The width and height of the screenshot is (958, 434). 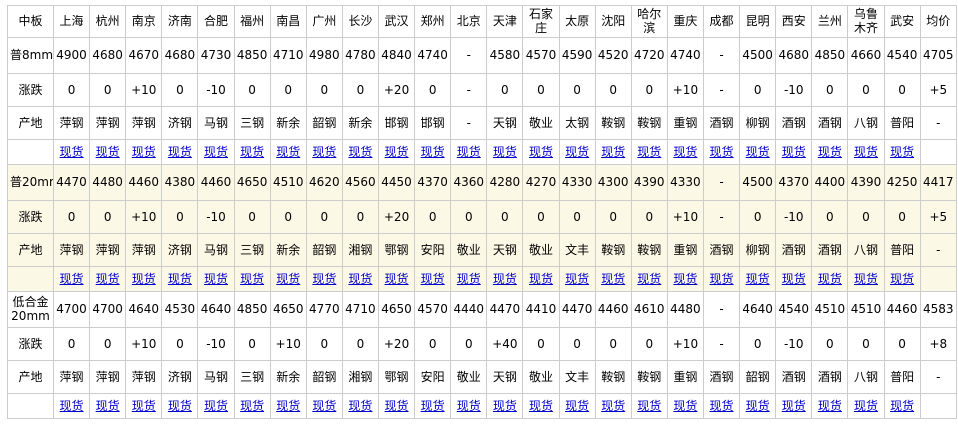 What do you see at coordinates (252, 122) in the screenshot?
I see `origin-cell: 三钢` at bounding box center [252, 122].